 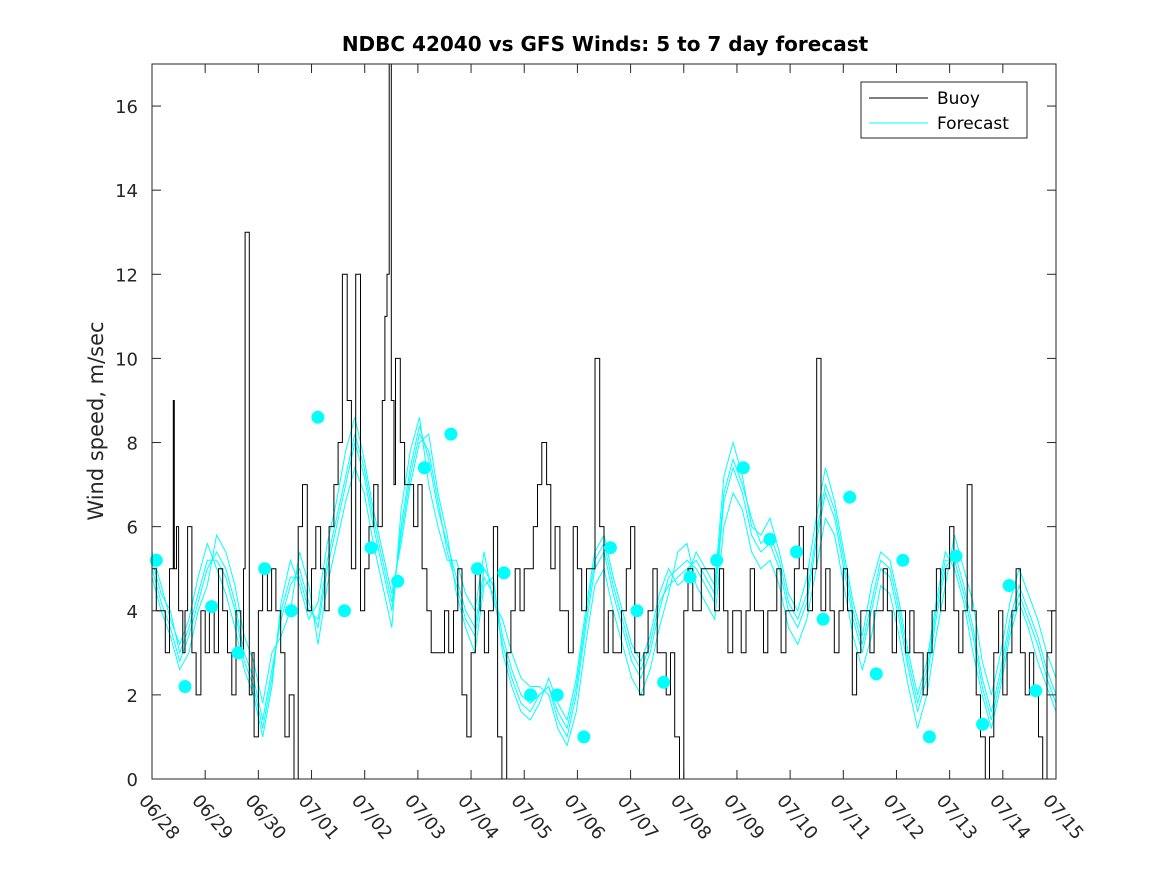 What do you see at coordinates (132, 444) in the screenshot?
I see `y-tick-label: 8` at bounding box center [132, 444].